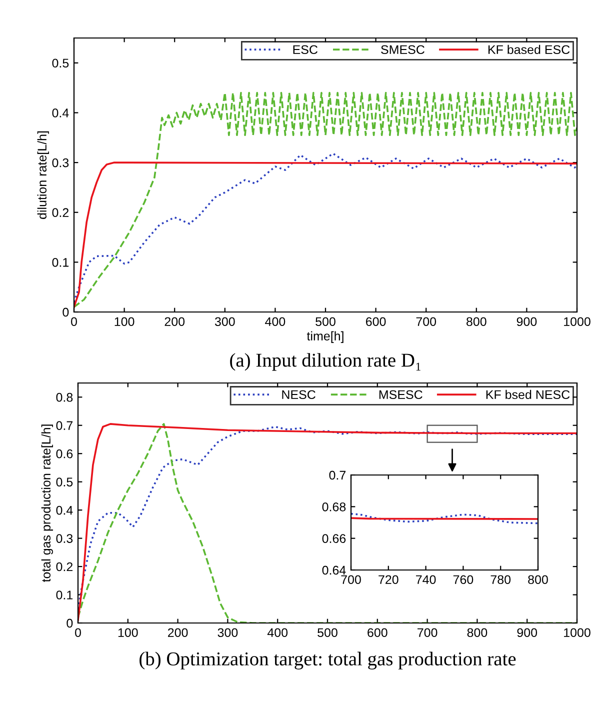 This screenshot has width=609, height=701. I want to click on legend-label: ESC, so click(305, 49).